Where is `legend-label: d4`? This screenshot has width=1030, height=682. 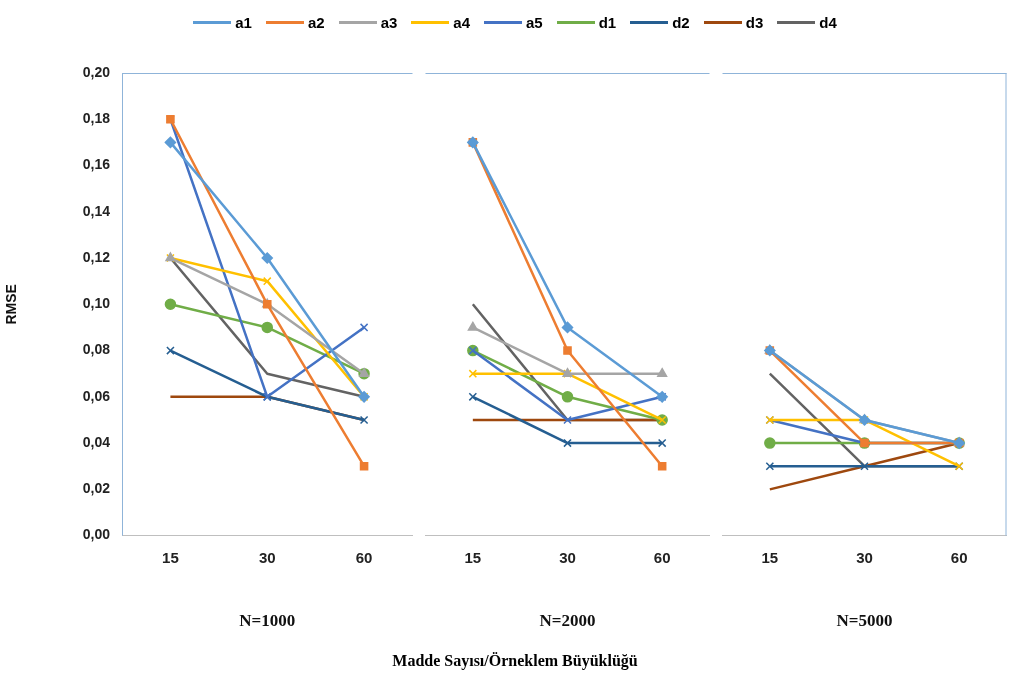 legend-label: d4 is located at coordinates (828, 22).